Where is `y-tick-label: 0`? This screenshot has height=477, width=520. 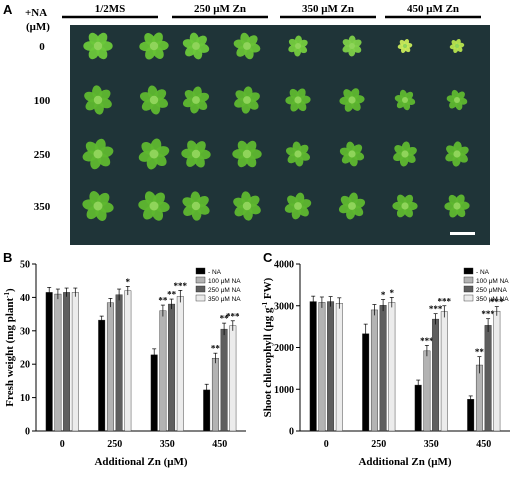
y-tick-label: 0 is located at coordinates (27, 432).